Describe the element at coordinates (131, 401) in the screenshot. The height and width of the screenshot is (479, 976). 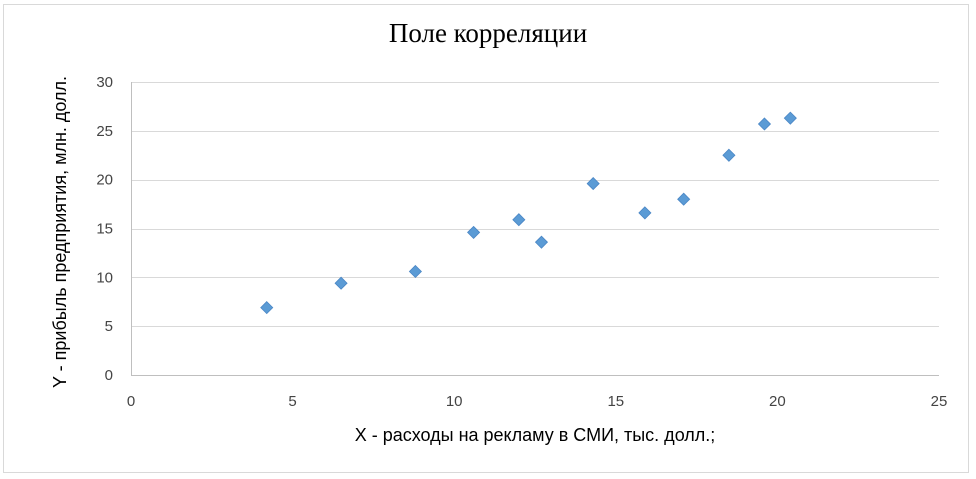
I see `x-tick-label: 0` at that location.